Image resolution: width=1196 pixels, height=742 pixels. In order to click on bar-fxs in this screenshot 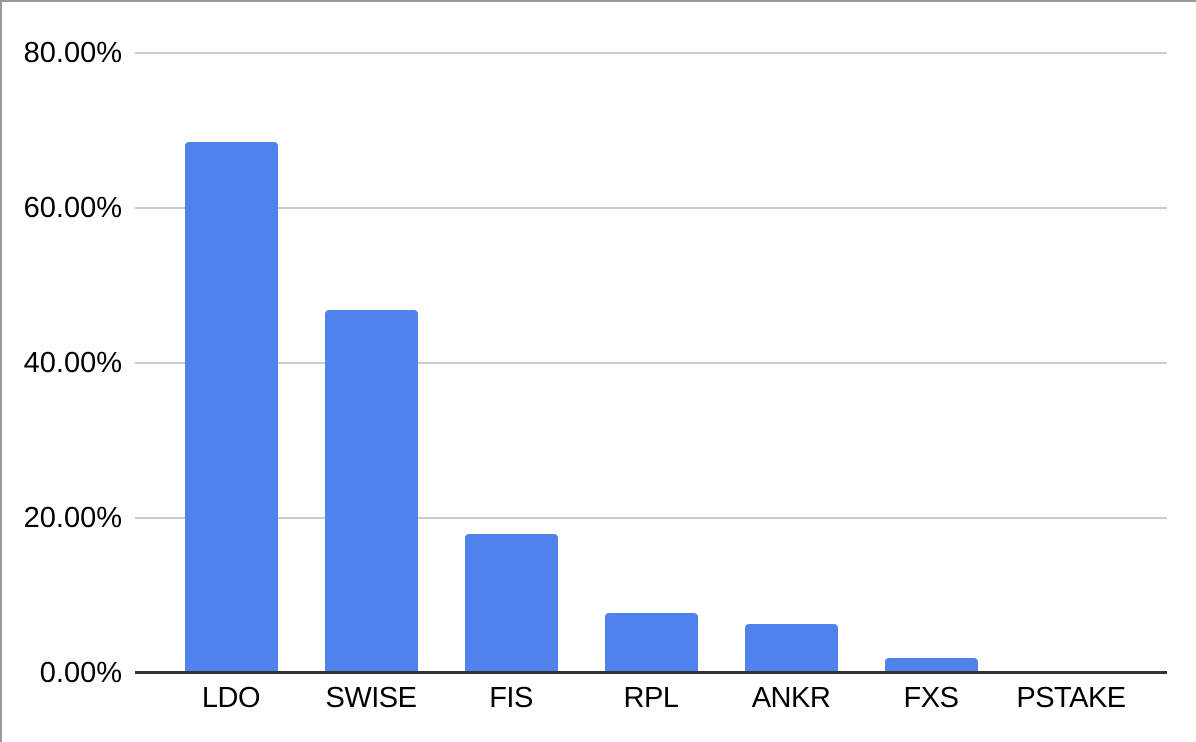, I will do `click(931, 665)`.